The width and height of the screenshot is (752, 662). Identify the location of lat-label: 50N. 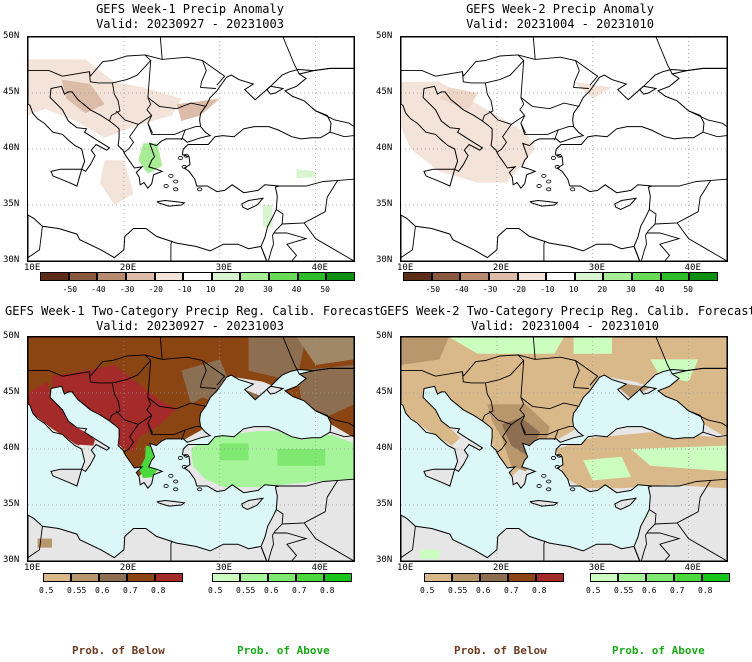
(384, 336).